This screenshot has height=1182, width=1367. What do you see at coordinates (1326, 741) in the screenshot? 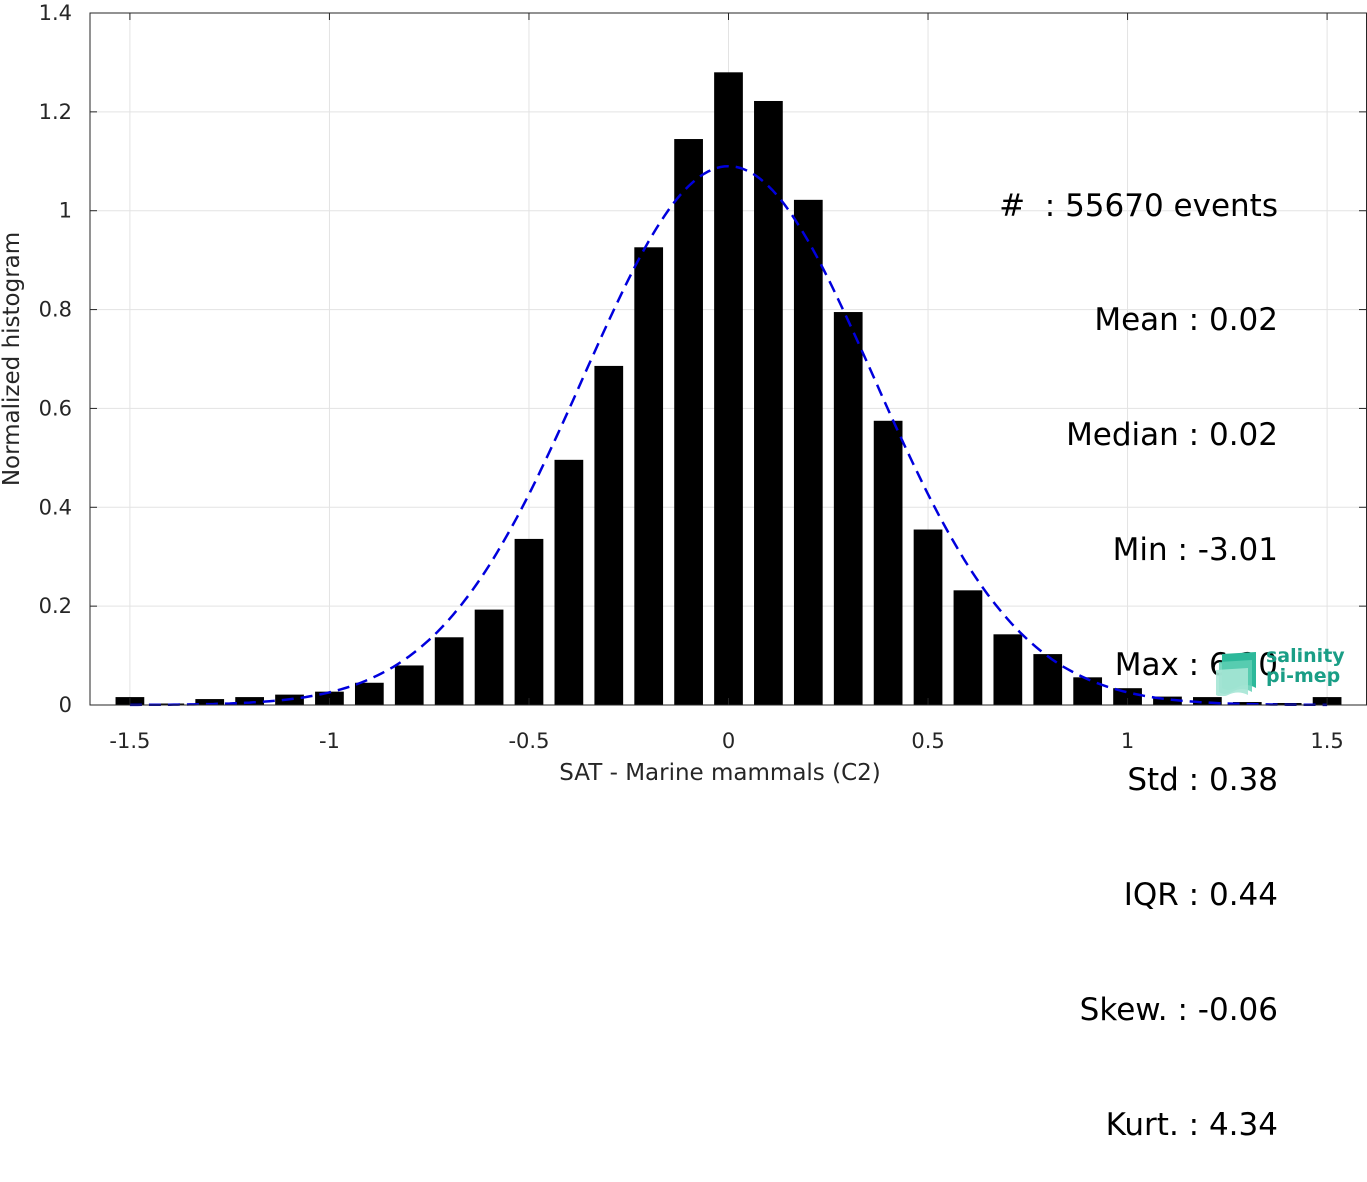
I see `x-tick-label: 1.5` at bounding box center [1326, 741].